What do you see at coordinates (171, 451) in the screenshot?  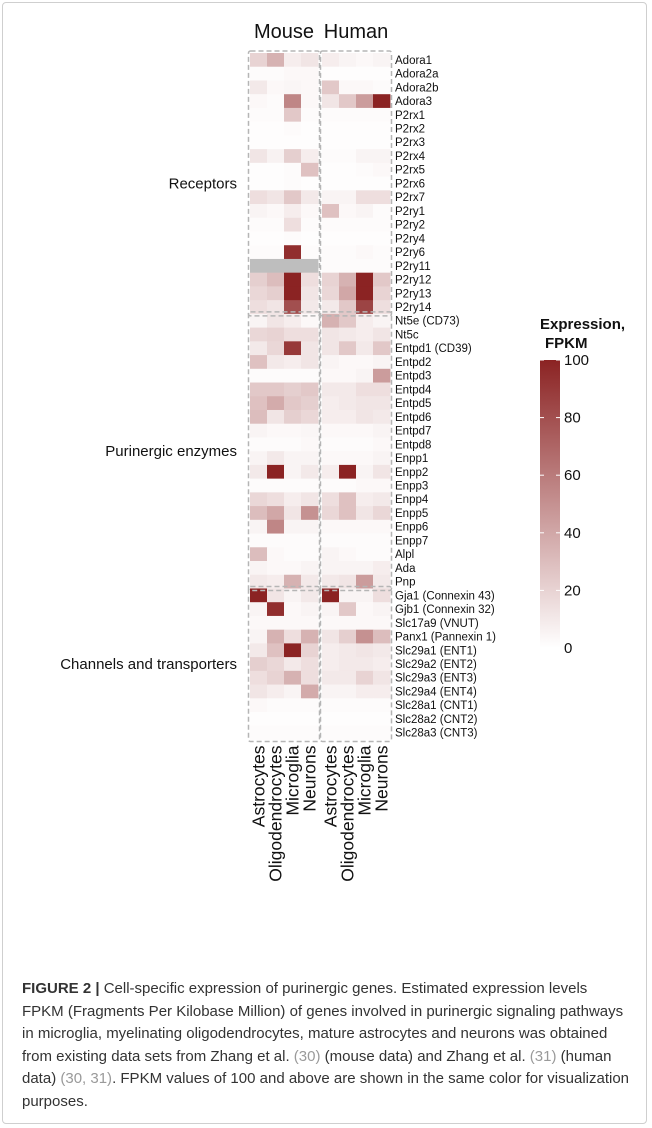 I see `group-label: Purinergic enzymes` at bounding box center [171, 451].